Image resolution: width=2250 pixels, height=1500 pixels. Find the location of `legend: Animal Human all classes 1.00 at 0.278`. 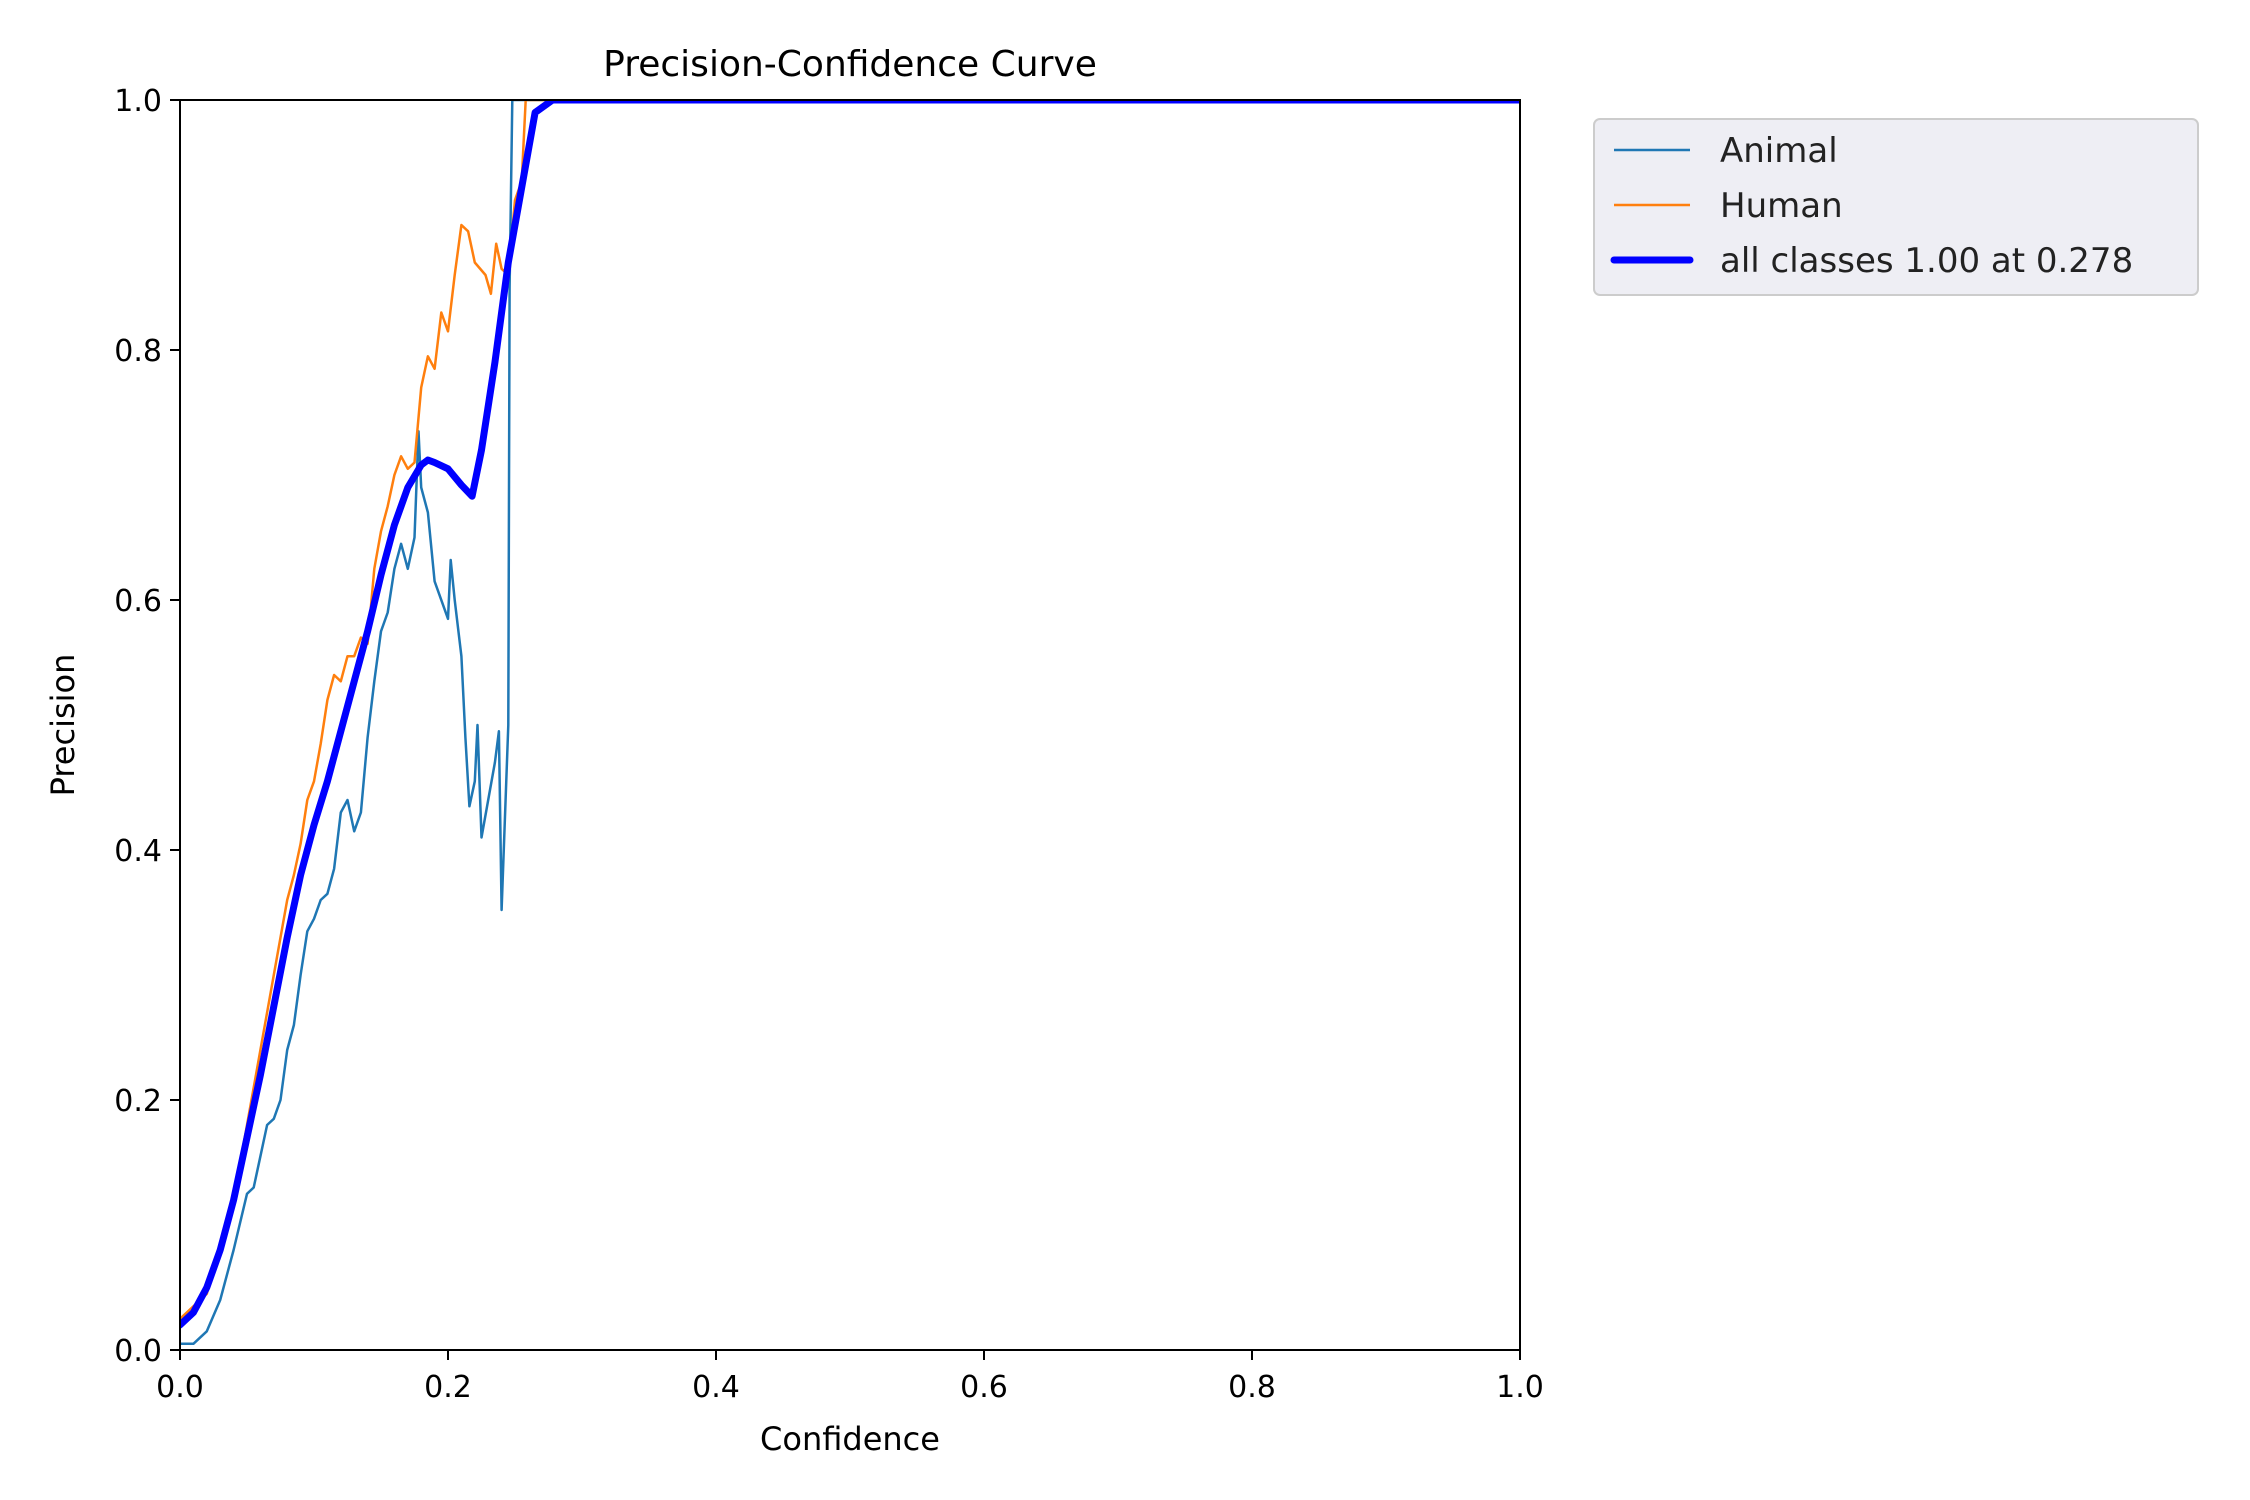

legend: Animal Human all classes 1.00 at 0.278 is located at coordinates (1896, 207).